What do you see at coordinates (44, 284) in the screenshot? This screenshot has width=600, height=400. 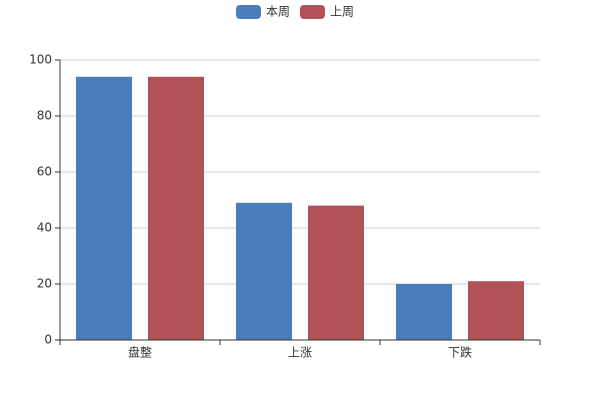 I see `y-tick-label: 20` at bounding box center [44, 284].